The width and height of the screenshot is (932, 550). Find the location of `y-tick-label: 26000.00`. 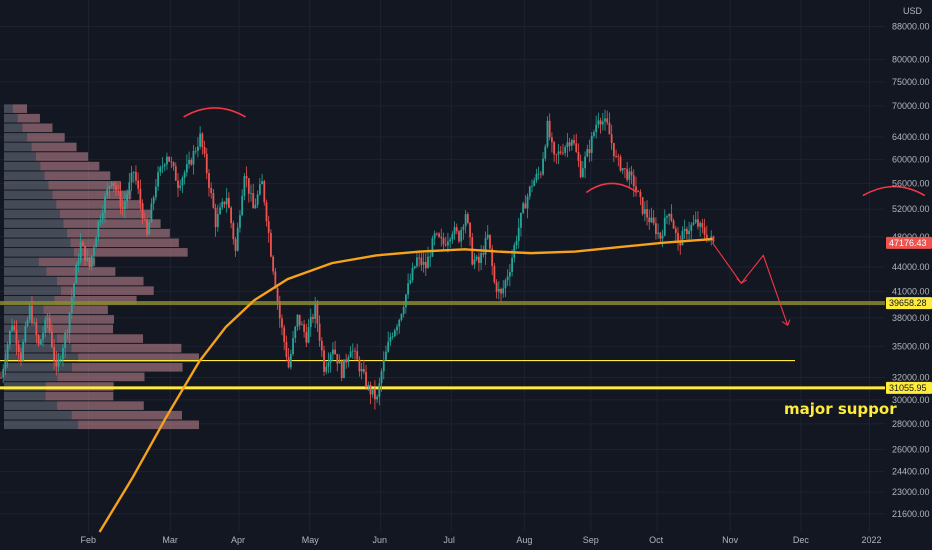

y-tick-label: 26000.00 is located at coordinates (911, 450).